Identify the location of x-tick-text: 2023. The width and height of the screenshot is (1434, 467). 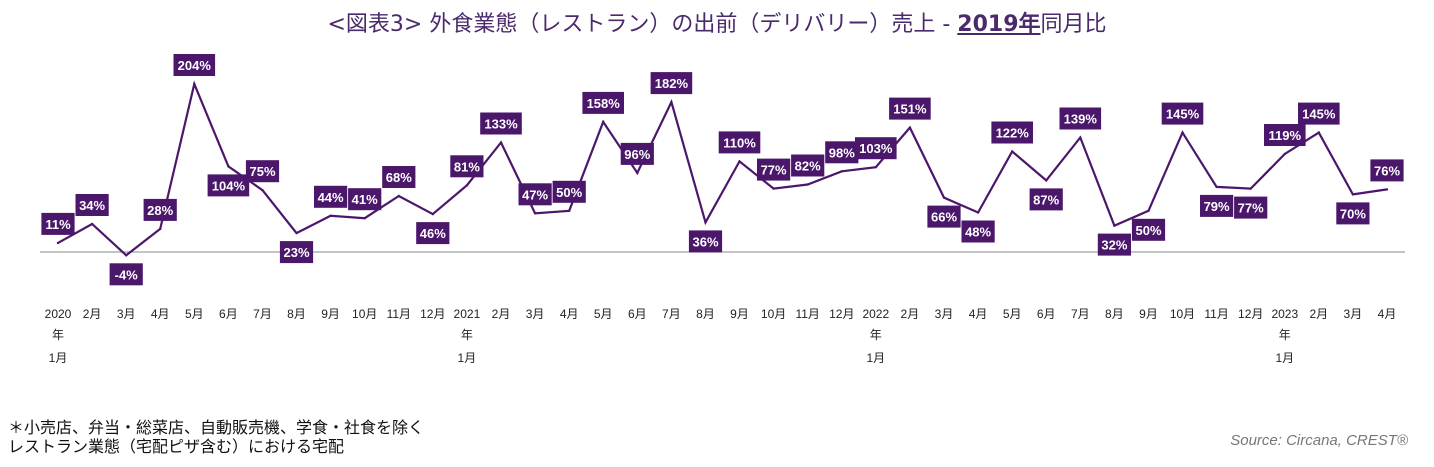
(1284, 314).